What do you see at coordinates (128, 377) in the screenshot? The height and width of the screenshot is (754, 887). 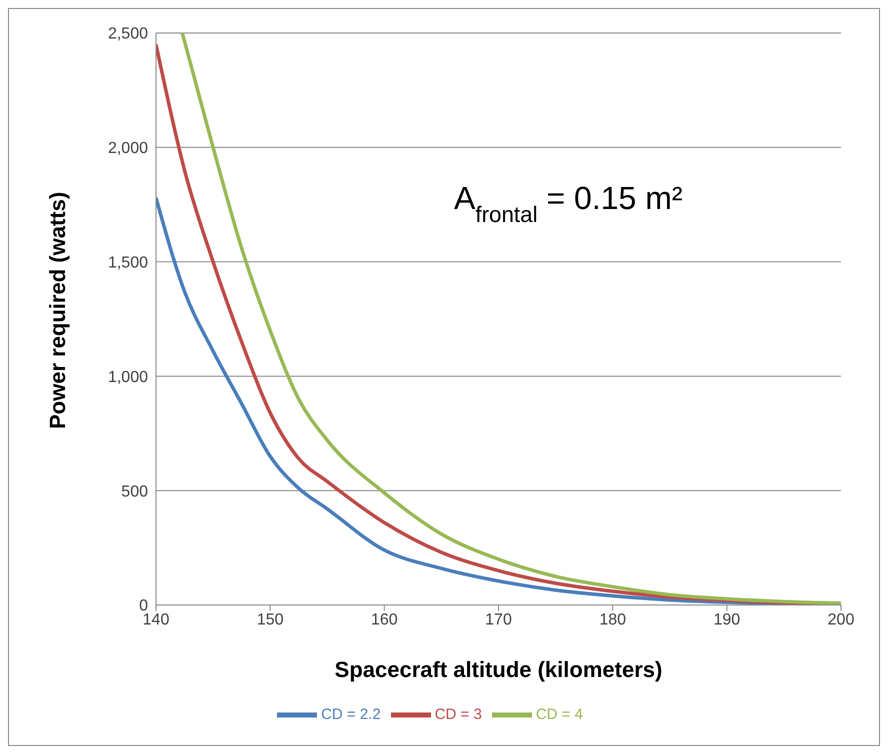 I see `y-tick-label: 1,000` at bounding box center [128, 377].